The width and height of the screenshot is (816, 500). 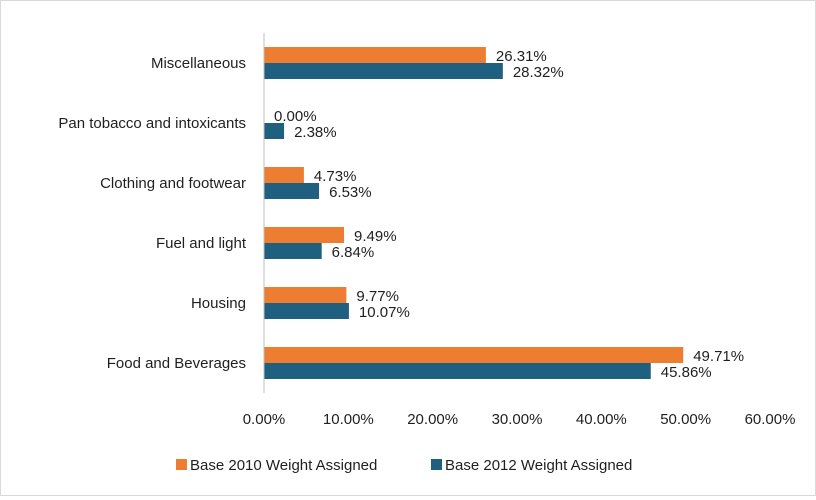 What do you see at coordinates (375, 55) in the screenshot?
I see `bar-base-2010-weight-assigned-miscellaneous` at bounding box center [375, 55].